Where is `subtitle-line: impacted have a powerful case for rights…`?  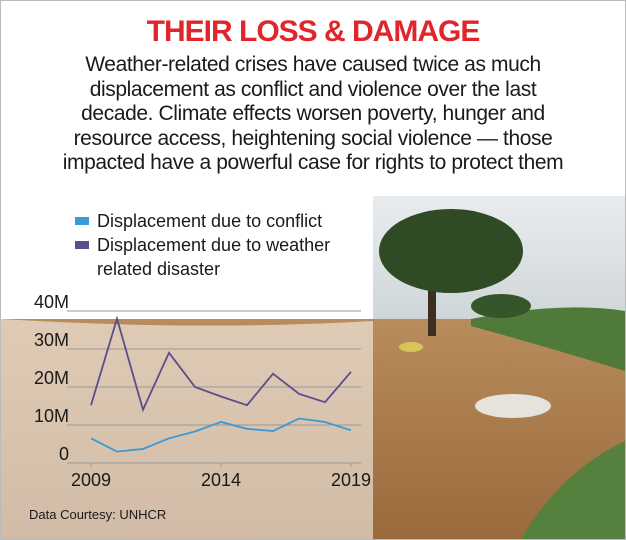
subtitle-line: impacted have a powerful case for rights… is located at coordinates (313, 162).